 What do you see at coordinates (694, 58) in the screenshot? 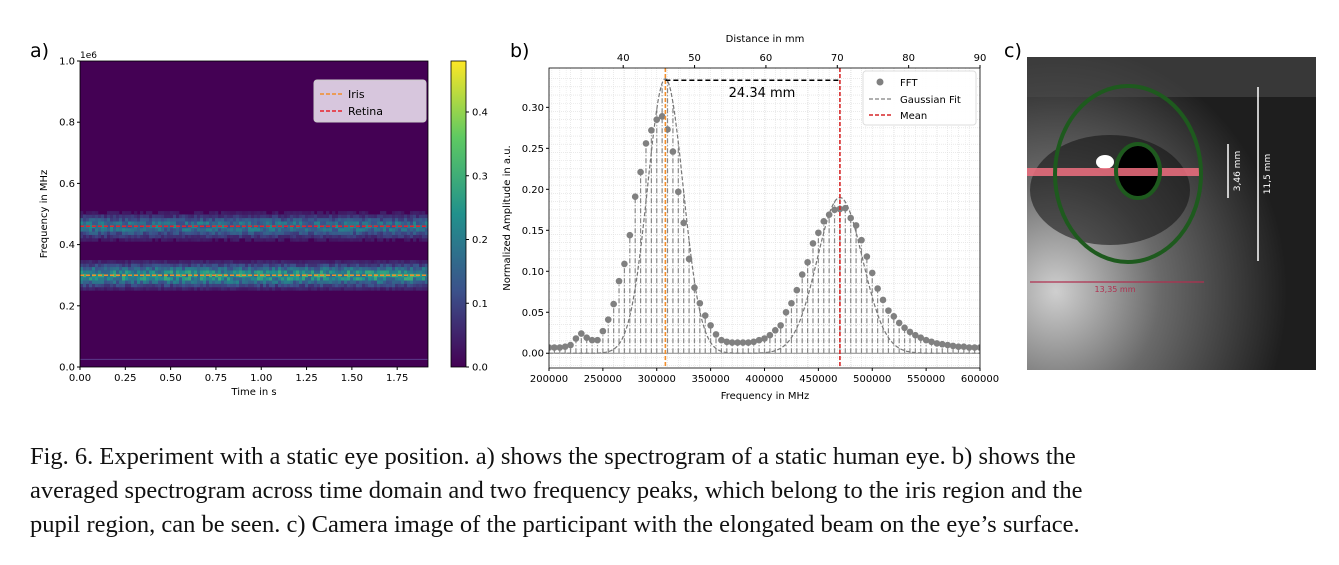
I see `top-x-tick-label: 50` at bounding box center [694, 58].